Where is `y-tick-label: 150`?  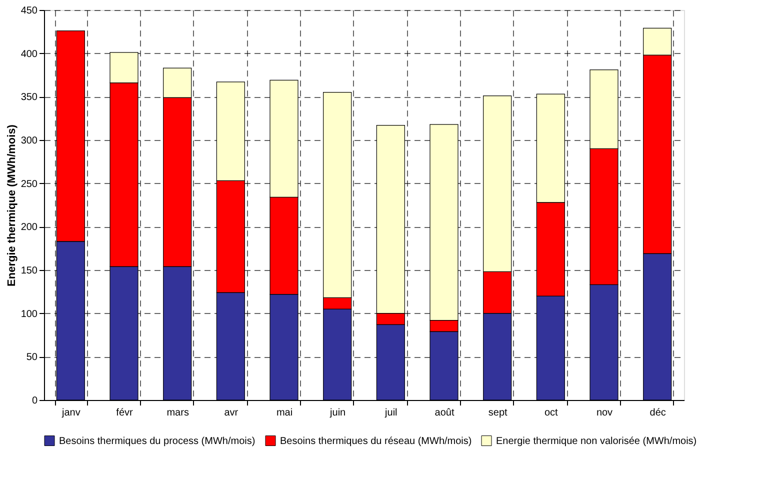
y-tick-label: 150 is located at coordinates (29, 271).